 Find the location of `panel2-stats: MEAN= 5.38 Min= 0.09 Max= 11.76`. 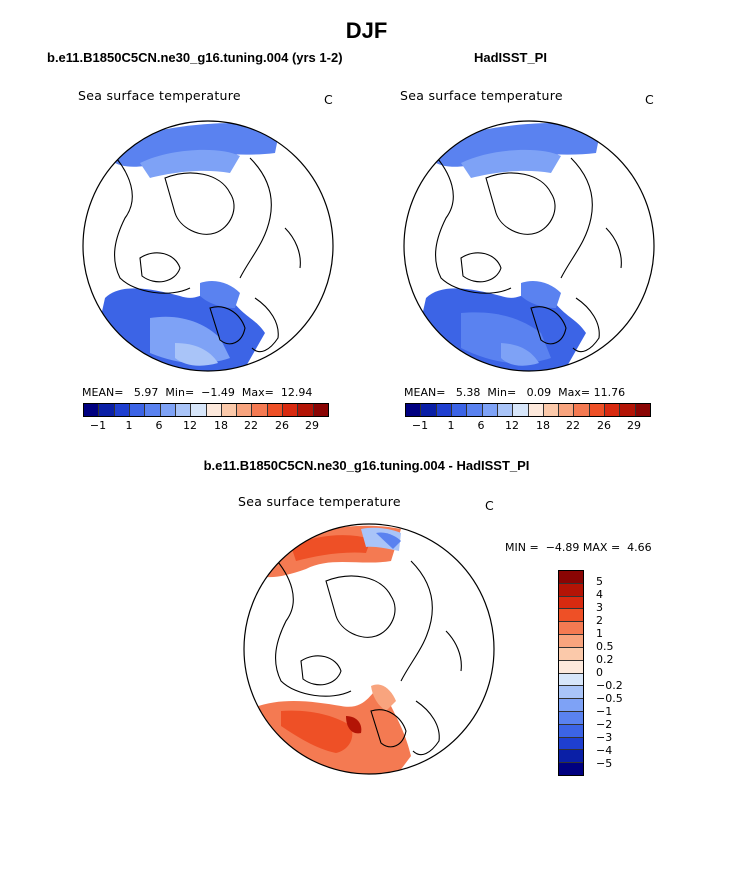

panel2-stats: MEAN= 5.38 Min= 0.09 Max= 11.76 is located at coordinates (515, 392).